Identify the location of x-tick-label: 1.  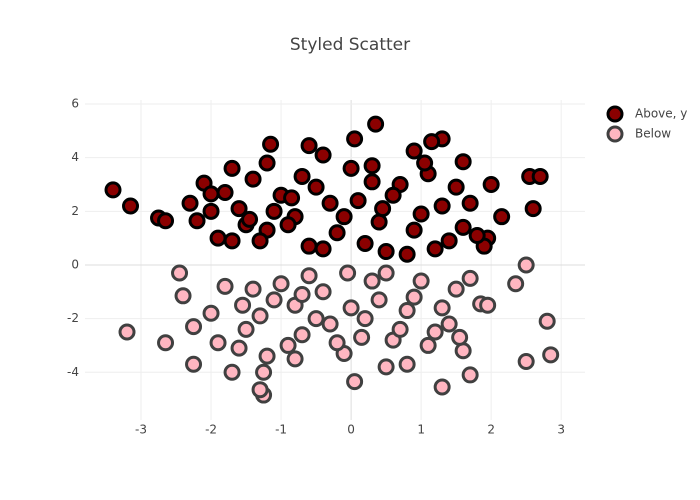
(421, 430).